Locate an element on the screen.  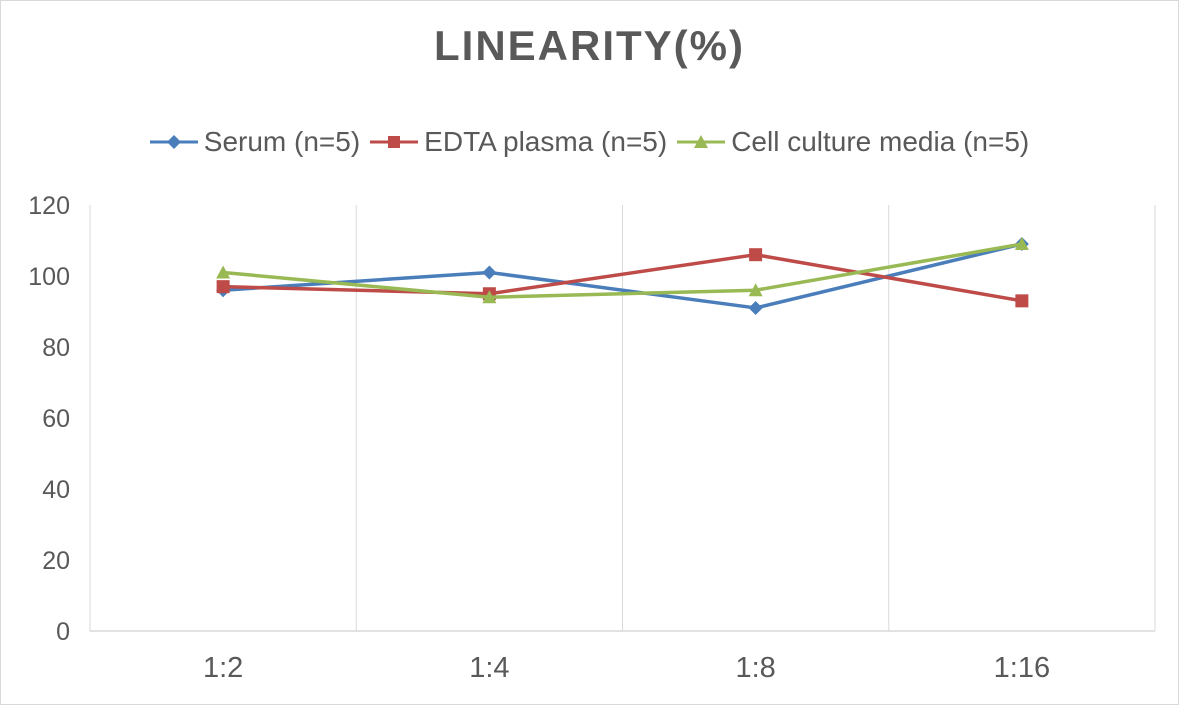
legend-item-cell-culture-media: Cell culture media (n=5) is located at coordinates (853, 142).